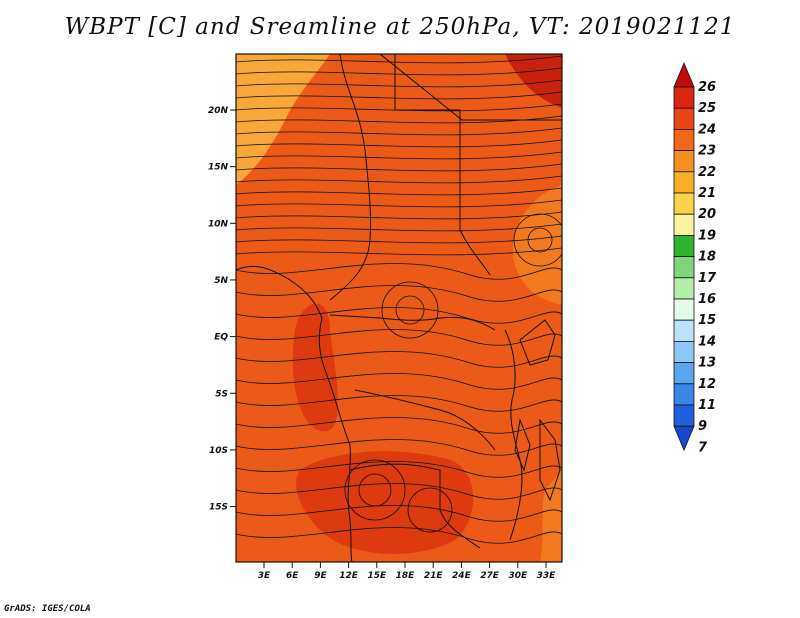 This screenshot has height=618, width=800. Describe the element at coordinates (350, 177) in the screenshot. I see `border-niger-chad` at that location.